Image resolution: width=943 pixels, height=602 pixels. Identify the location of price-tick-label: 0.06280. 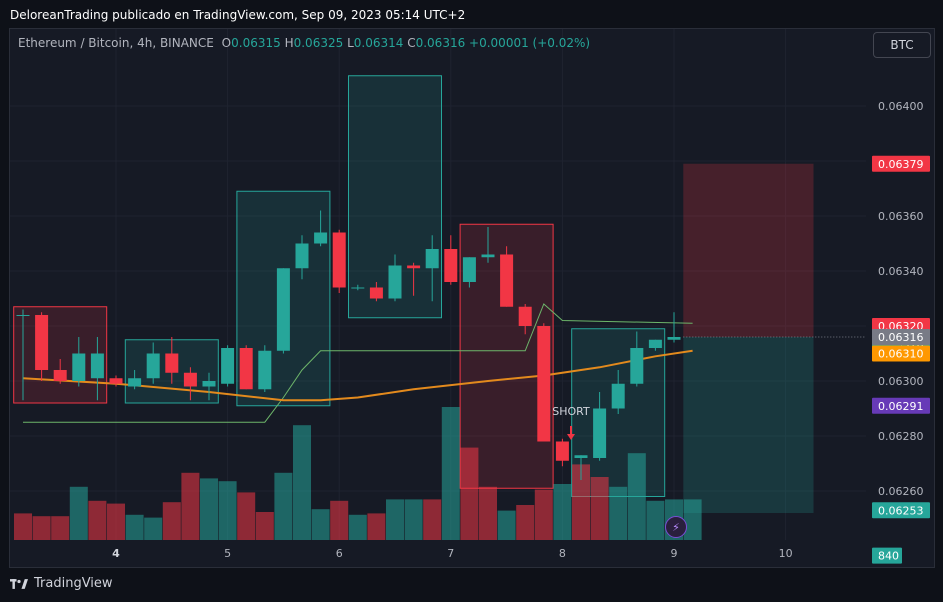
(901, 436).